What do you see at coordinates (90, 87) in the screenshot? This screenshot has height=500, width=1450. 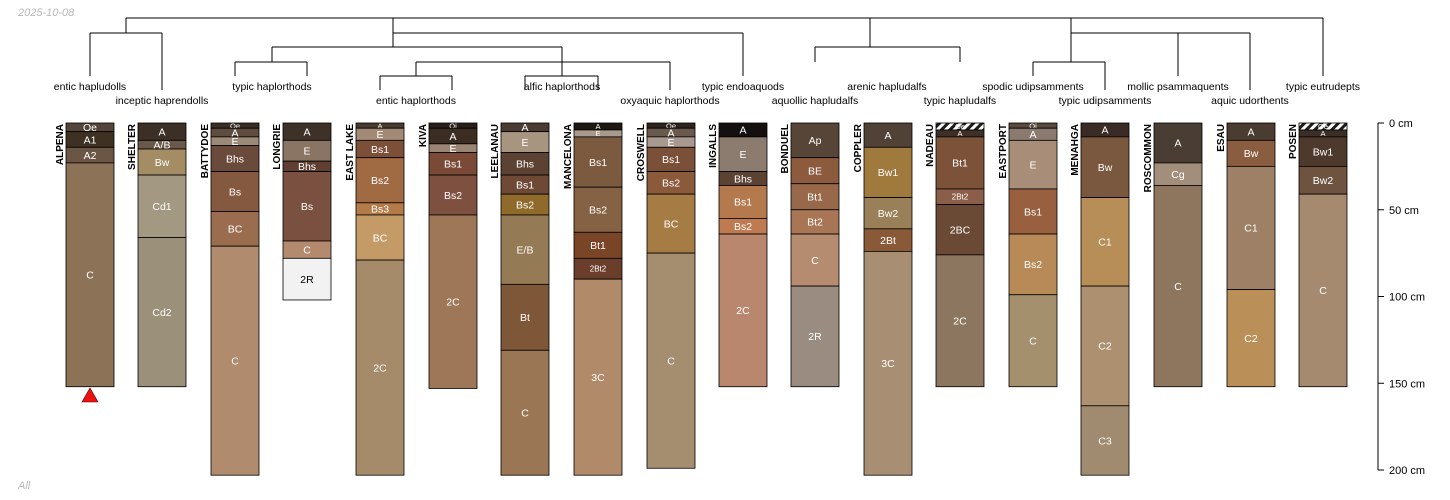 I see `taxon-label: entic hapludolls` at bounding box center [90, 87].